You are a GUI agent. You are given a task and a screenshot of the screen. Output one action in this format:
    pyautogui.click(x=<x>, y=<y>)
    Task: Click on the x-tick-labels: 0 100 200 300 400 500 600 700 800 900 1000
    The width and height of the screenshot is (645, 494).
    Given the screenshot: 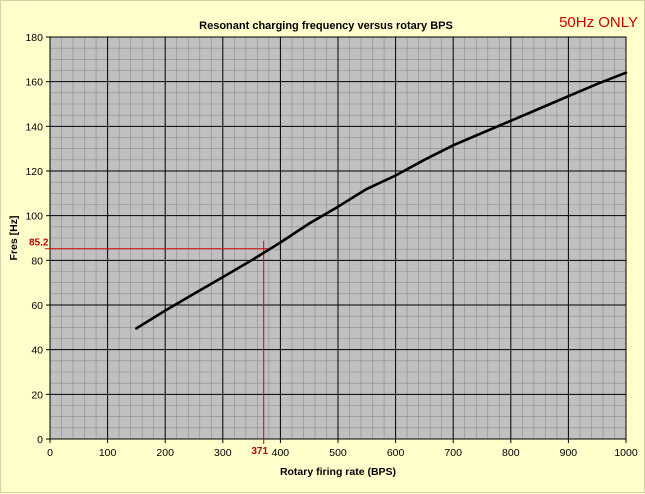 What is the action you would take?
    pyautogui.click(x=342, y=449)
    